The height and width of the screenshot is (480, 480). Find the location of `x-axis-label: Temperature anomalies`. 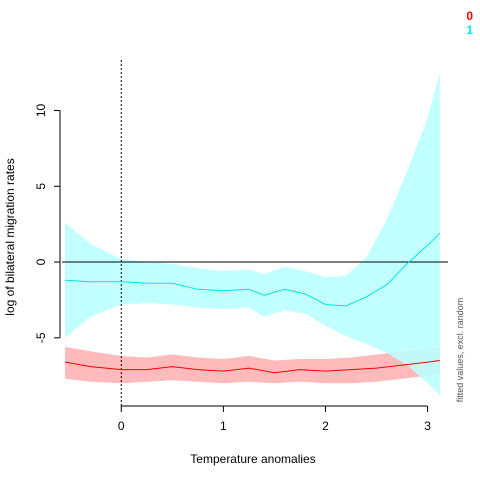

x-axis-label: Temperature anomalies is located at coordinates (252, 459).